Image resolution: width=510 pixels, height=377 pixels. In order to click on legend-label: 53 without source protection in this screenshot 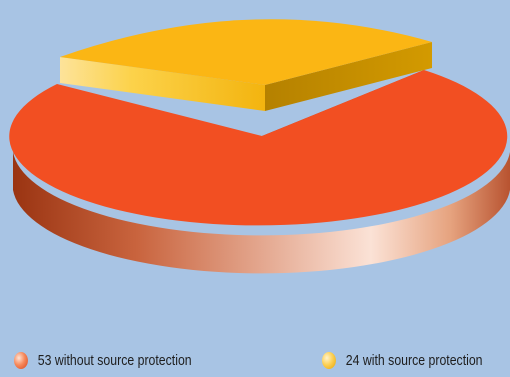, I will do `click(114, 360)`.